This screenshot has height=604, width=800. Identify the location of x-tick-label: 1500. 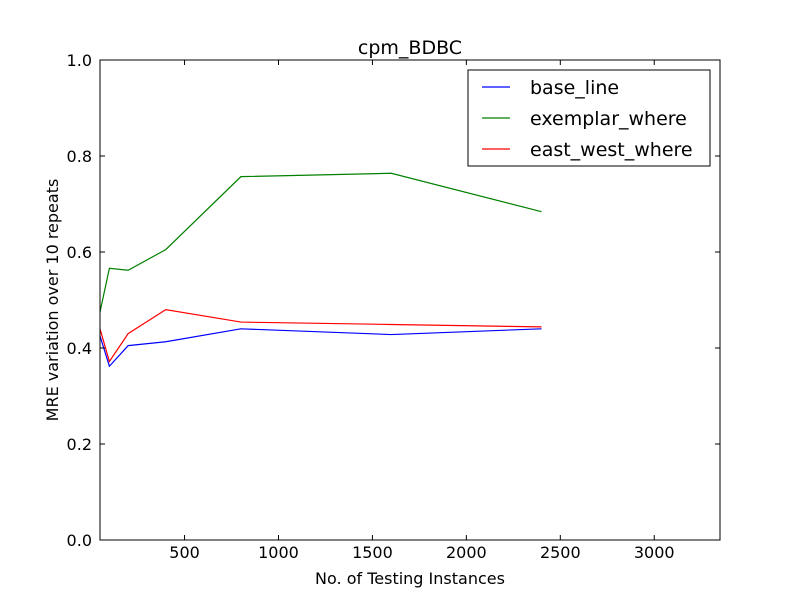
(372, 552).